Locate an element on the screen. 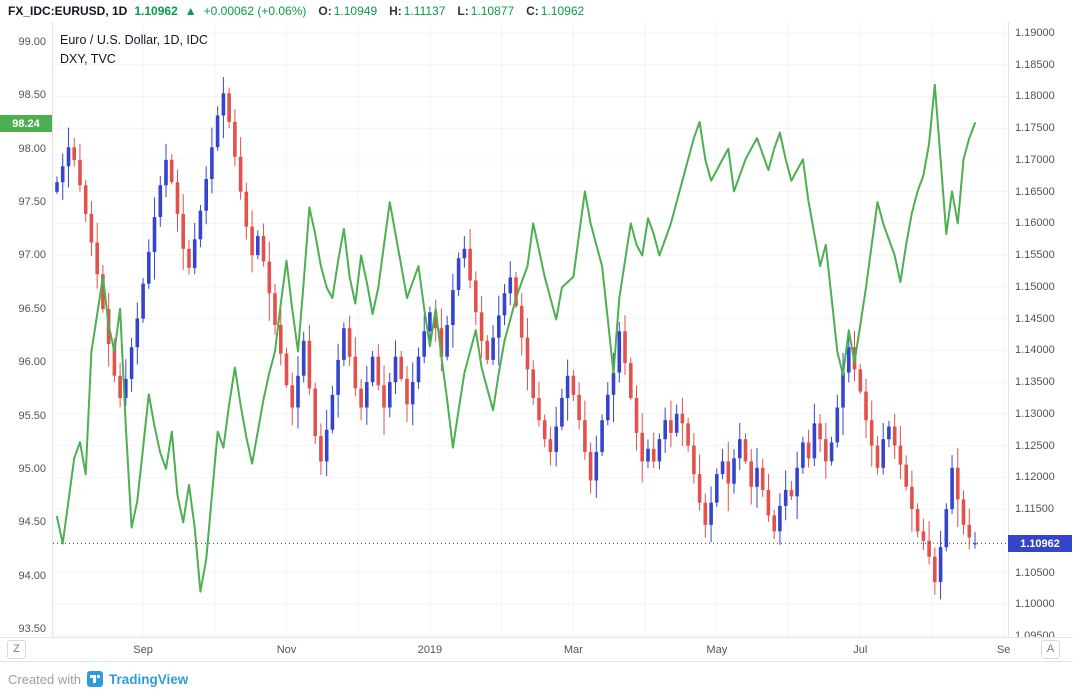 Image resolution: width=1073 pixels, height=696 pixels. last-price: 1.10962 is located at coordinates (156, 11).